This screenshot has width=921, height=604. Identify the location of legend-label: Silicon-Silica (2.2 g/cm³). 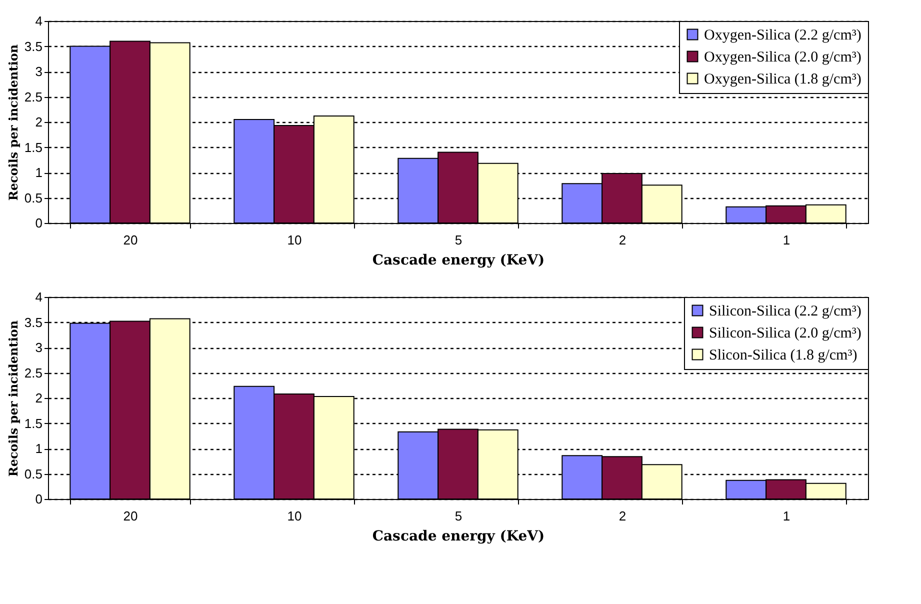
(785, 312).